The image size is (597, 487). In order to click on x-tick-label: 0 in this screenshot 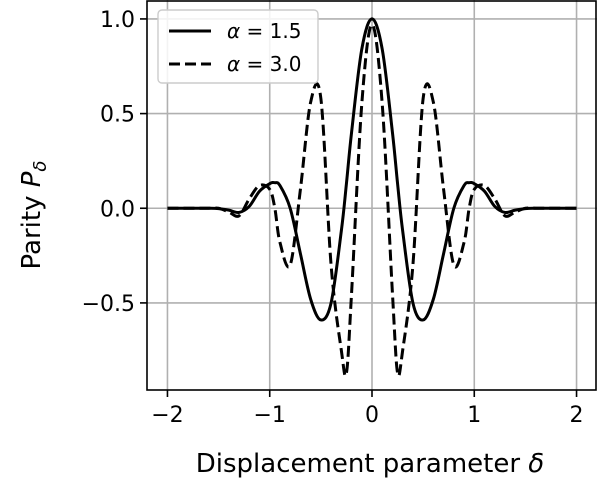, I will do `click(372, 415)`.